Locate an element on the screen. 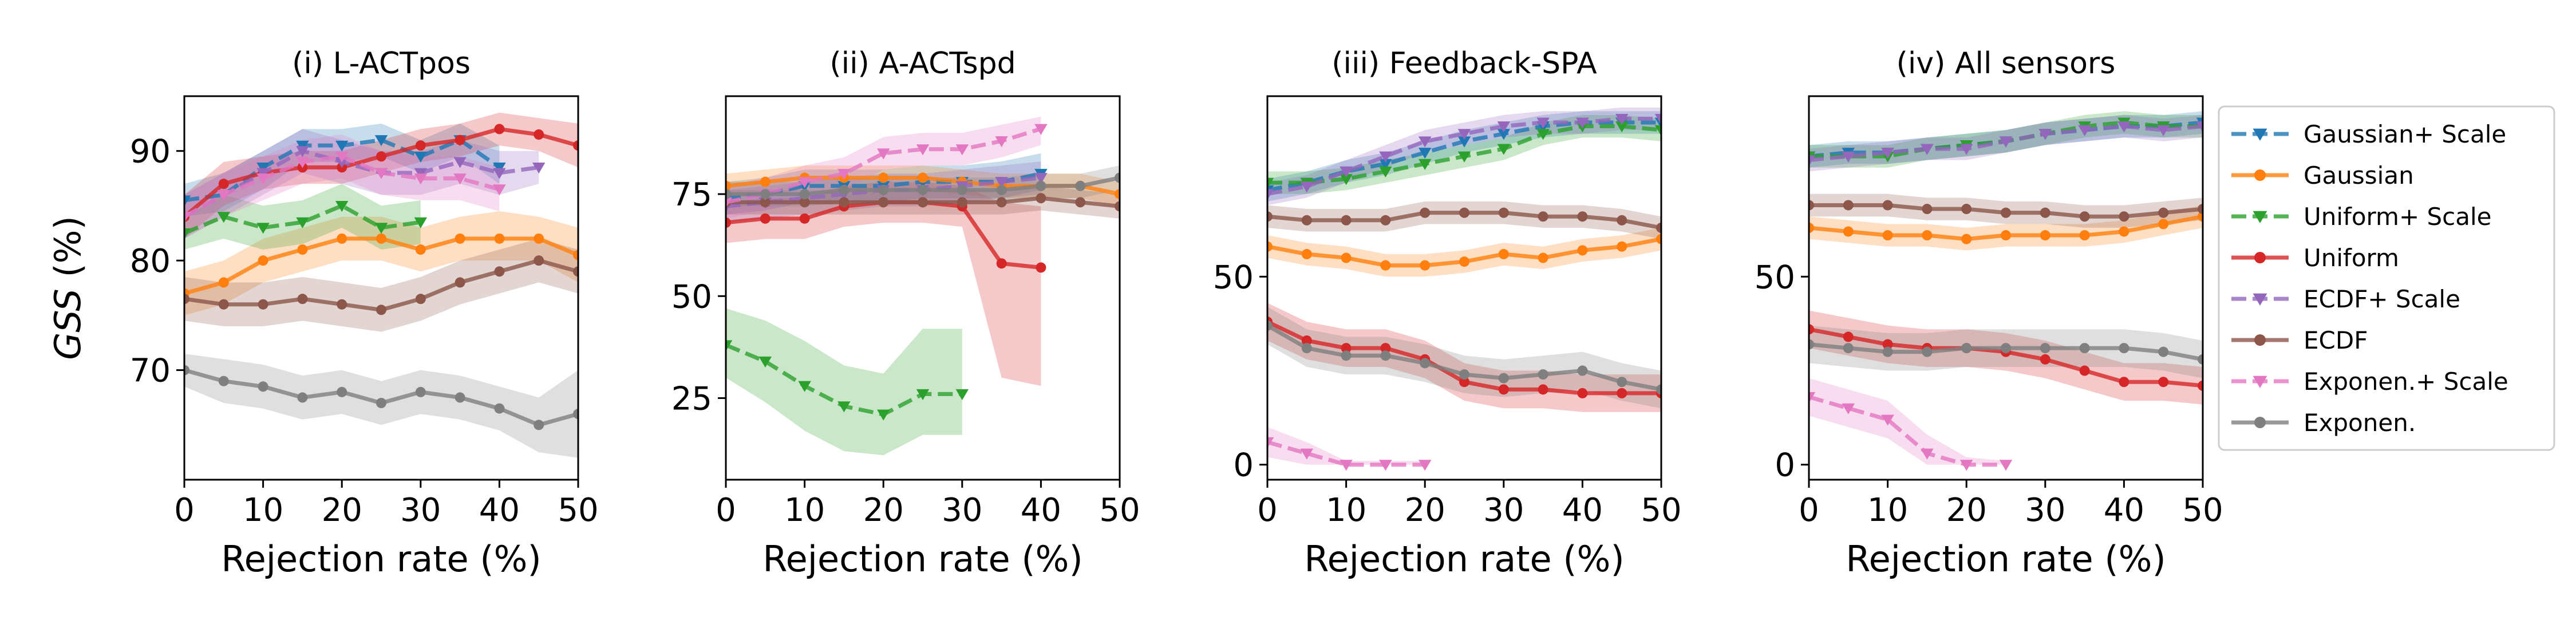  x-tick-label: 30 is located at coordinates (2045, 510).